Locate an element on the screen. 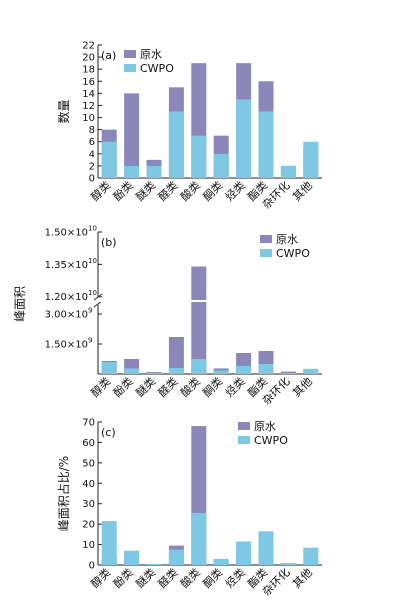  y-tick-label: 12 is located at coordinates (88, 106).